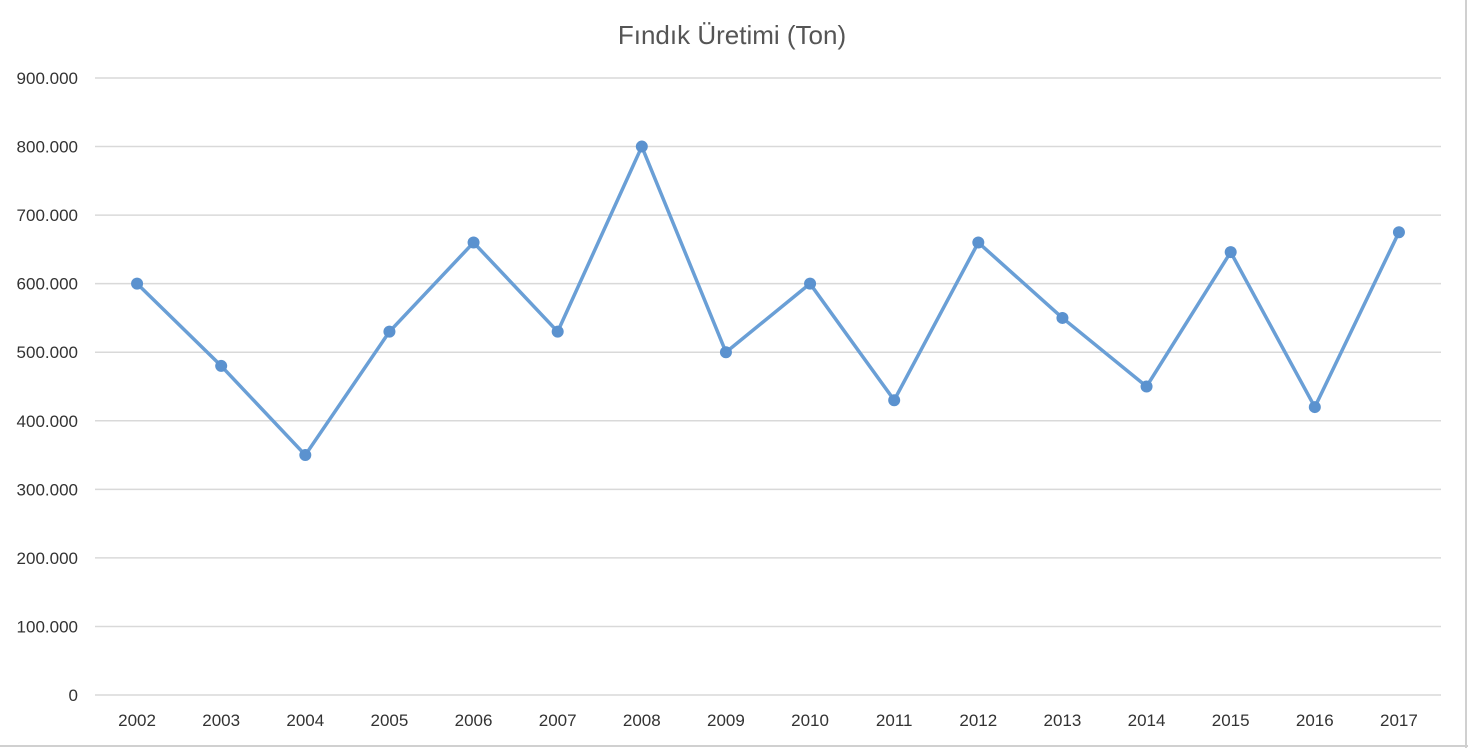  What do you see at coordinates (47, 489) in the screenshot?
I see `y-tick-label: 300.000` at bounding box center [47, 489].